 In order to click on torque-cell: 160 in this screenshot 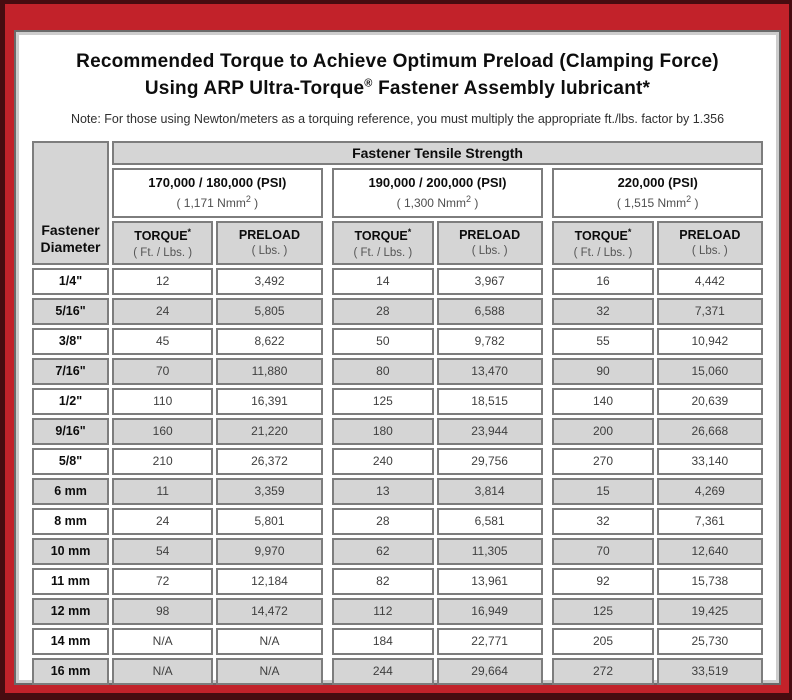, I will do `click(163, 431)`.